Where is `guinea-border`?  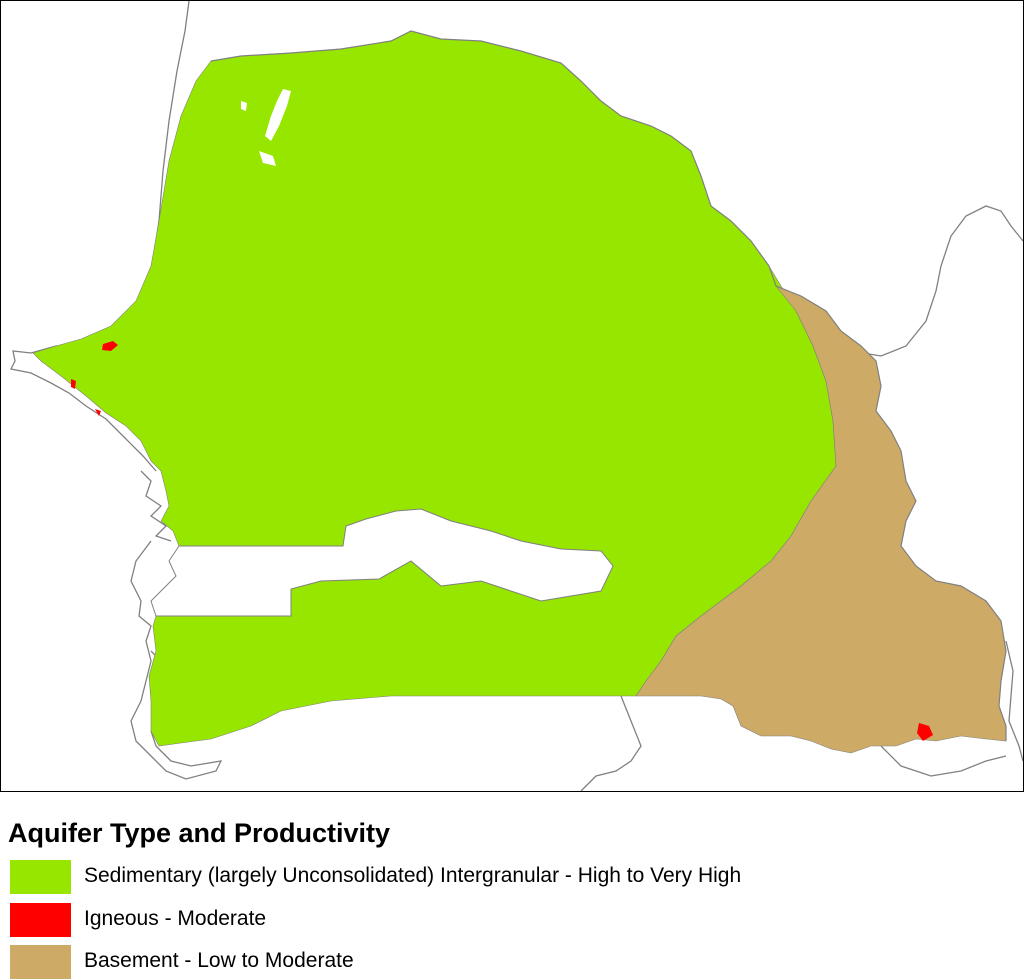
guinea-border is located at coordinates (611, 743).